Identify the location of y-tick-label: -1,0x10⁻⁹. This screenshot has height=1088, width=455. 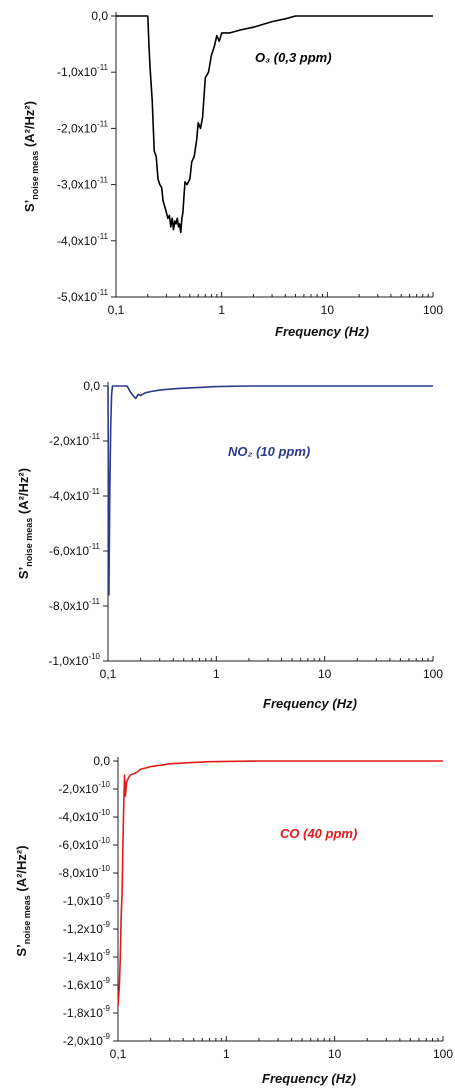
(87, 900).